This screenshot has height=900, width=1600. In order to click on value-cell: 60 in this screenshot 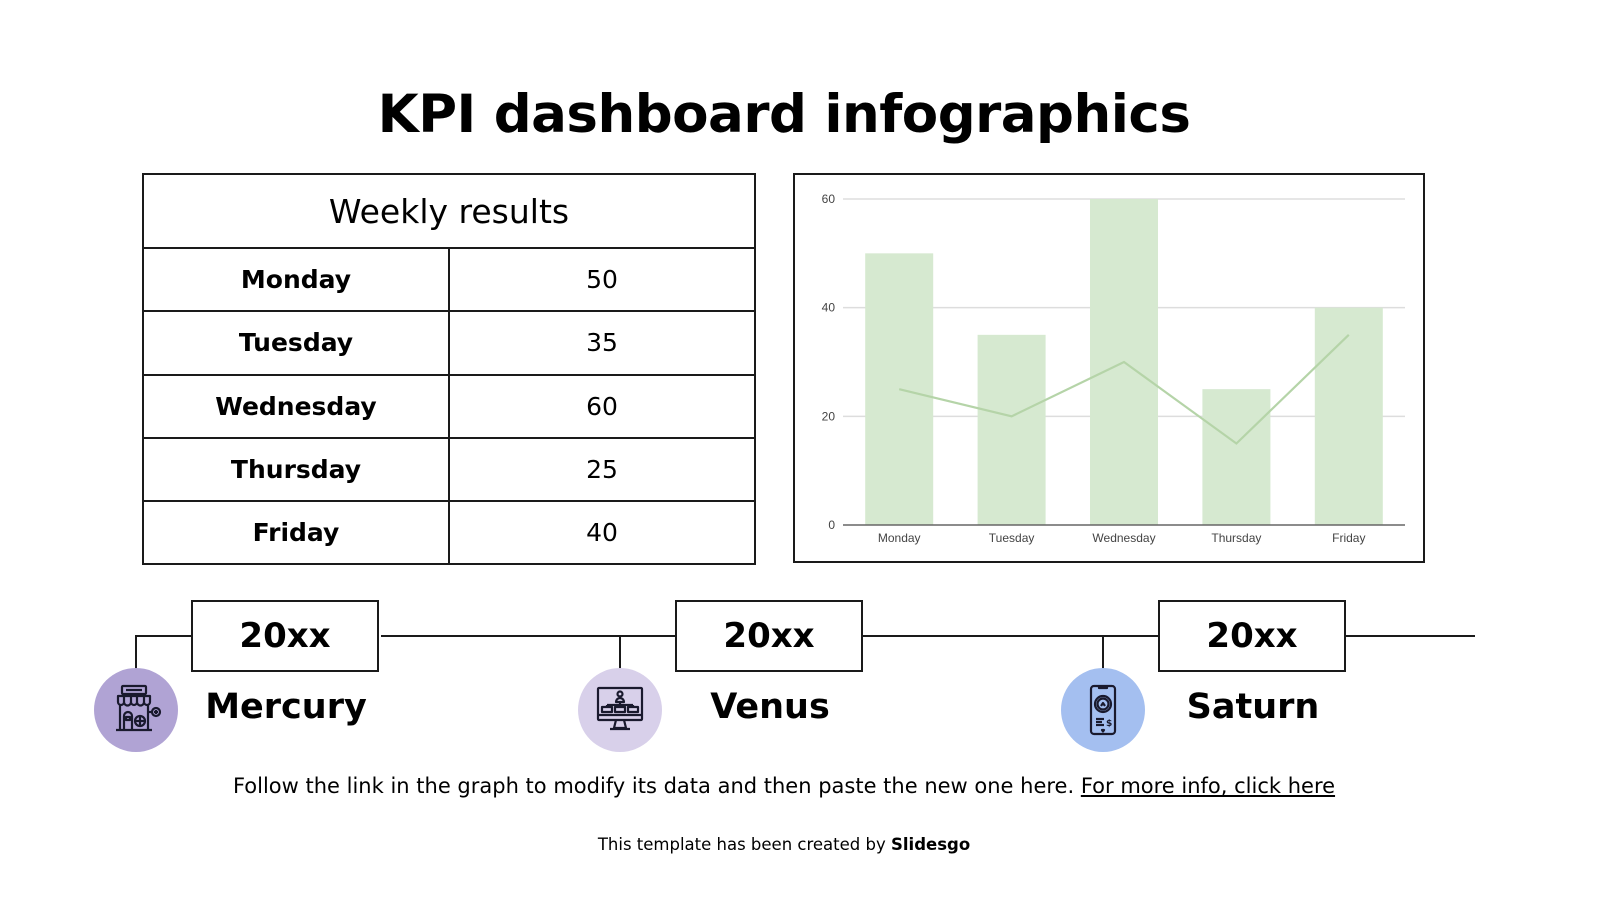, I will do `click(602, 406)`.